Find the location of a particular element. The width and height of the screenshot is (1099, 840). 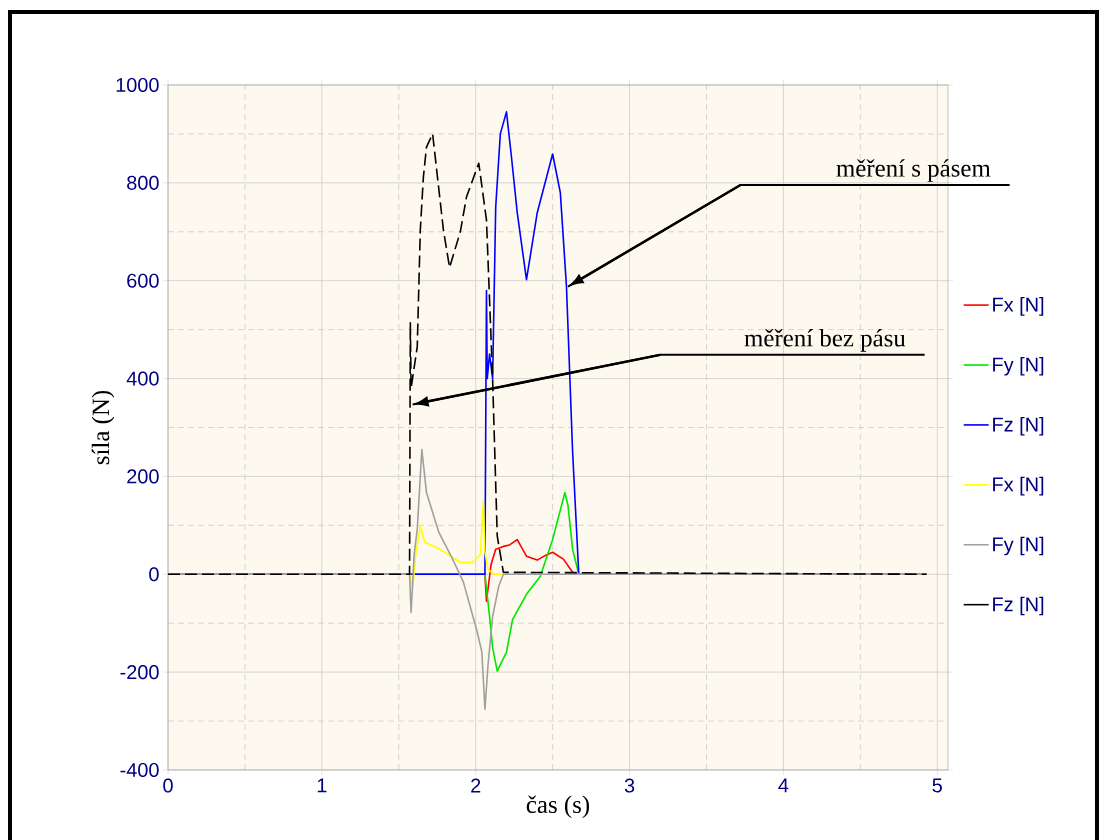

y-tick-label: -200 is located at coordinates (139, 672).